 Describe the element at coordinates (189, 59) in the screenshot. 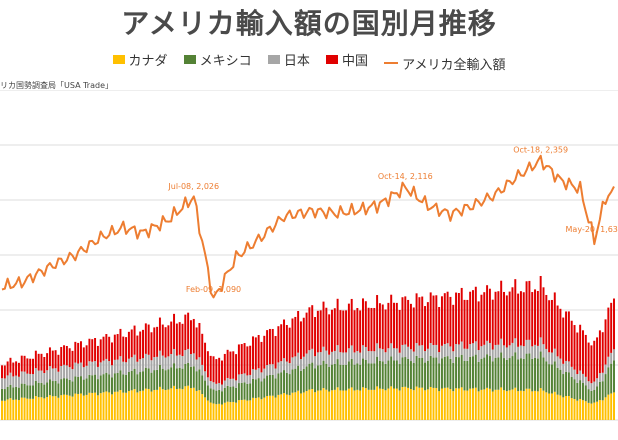

I see `legend-swatch-mexico` at that location.